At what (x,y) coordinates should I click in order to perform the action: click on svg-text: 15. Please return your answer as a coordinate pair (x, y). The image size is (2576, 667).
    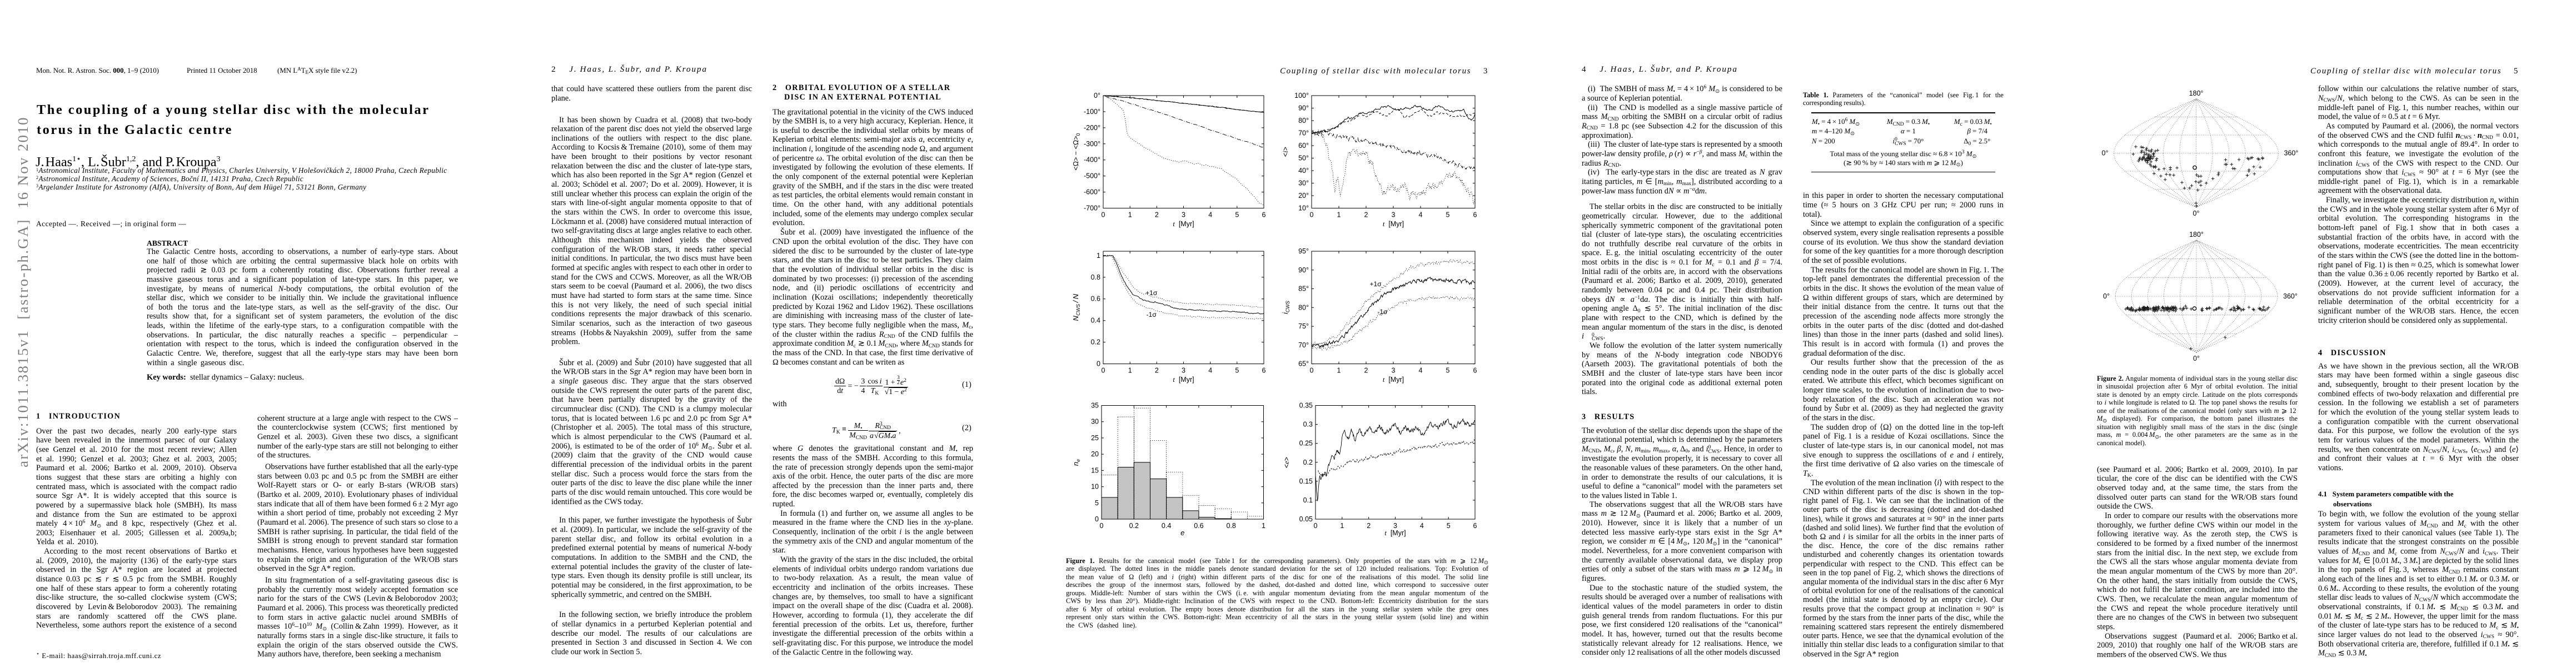
    Looking at the image, I should click on (1095, 470).